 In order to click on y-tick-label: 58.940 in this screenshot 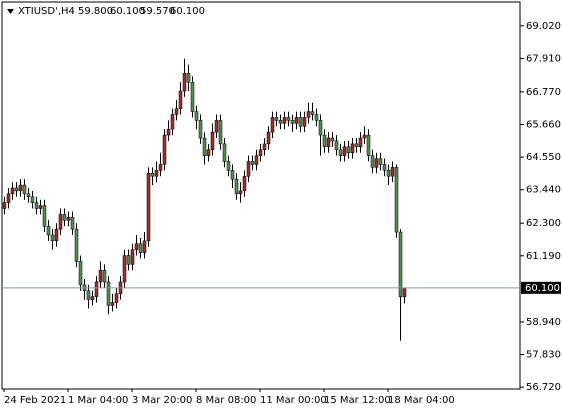, I will do `click(543, 322)`.